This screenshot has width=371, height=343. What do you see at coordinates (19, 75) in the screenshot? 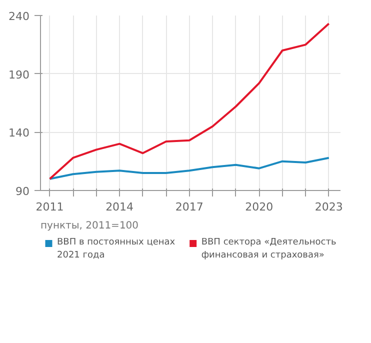
I see `y-tick-label: 190` at bounding box center [19, 75].